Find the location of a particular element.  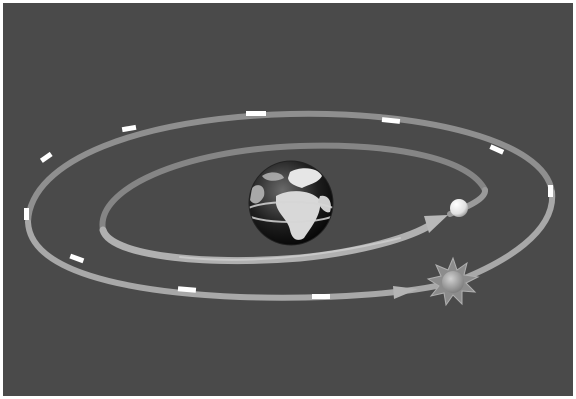

earth-cloud is located at coordinates (273, 176).